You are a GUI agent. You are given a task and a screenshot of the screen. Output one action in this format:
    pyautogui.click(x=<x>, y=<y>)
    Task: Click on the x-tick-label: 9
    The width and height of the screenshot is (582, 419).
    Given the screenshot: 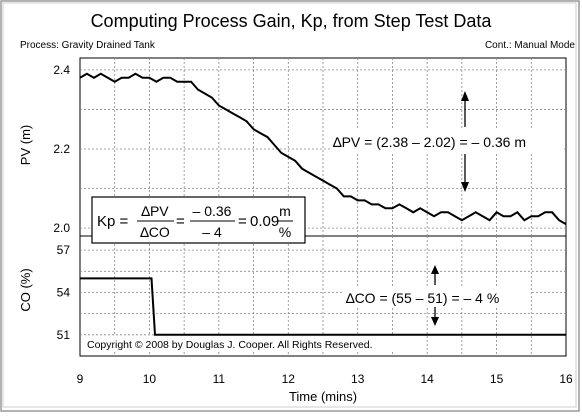 What is the action you would take?
    pyautogui.click(x=80, y=379)
    